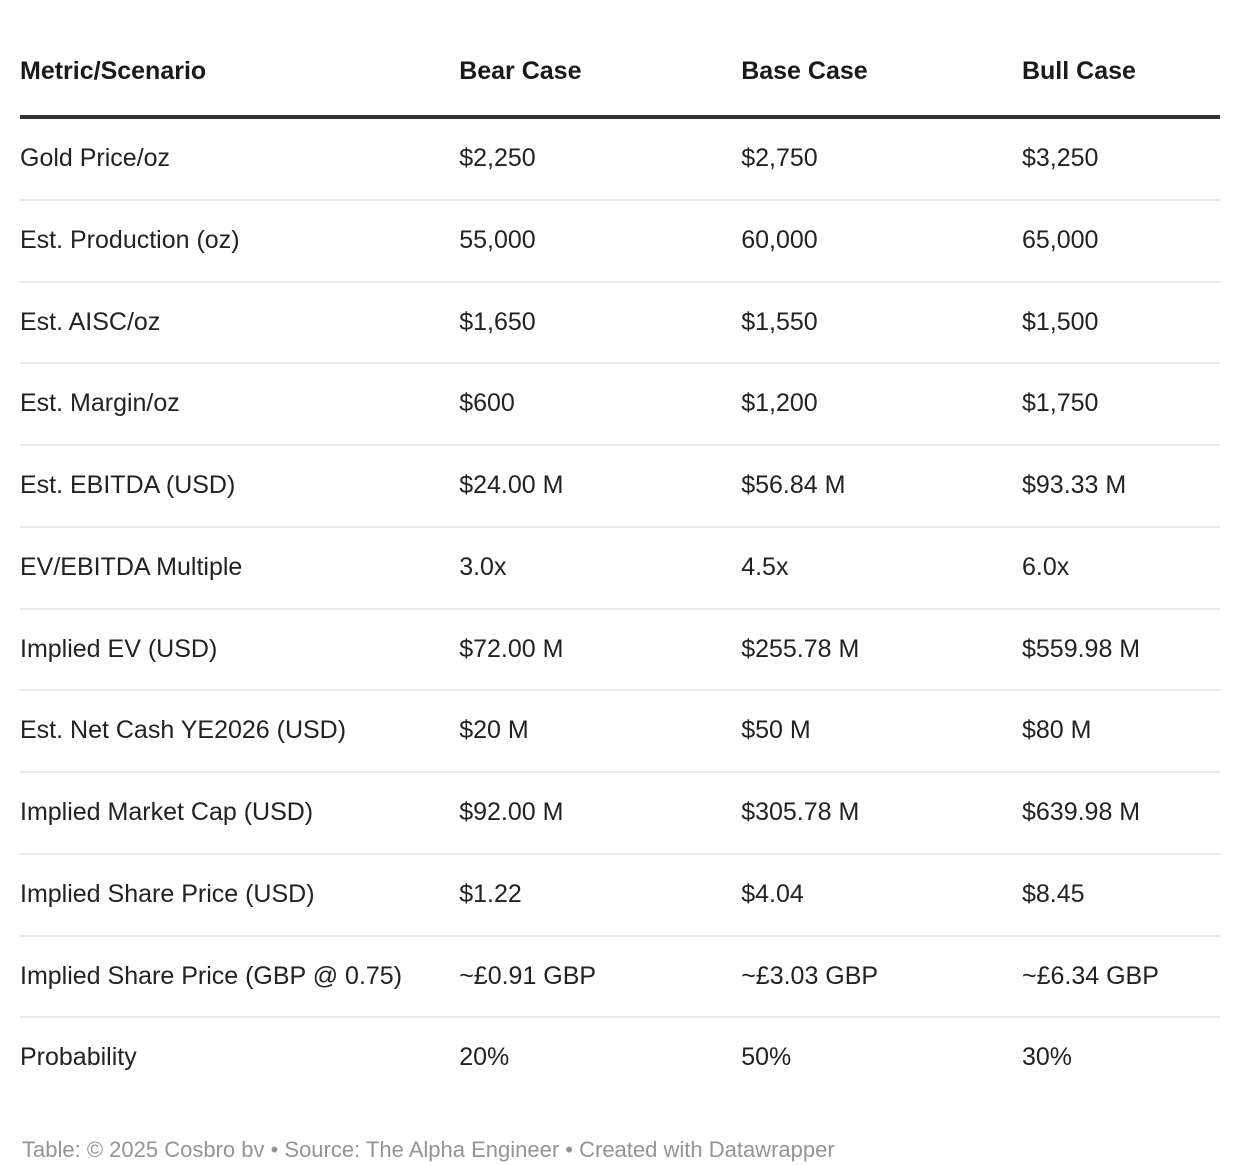 This screenshot has height=1165, width=1240. Describe the element at coordinates (600, 72) in the screenshot. I see `column-header-bear: Bear Case` at that location.